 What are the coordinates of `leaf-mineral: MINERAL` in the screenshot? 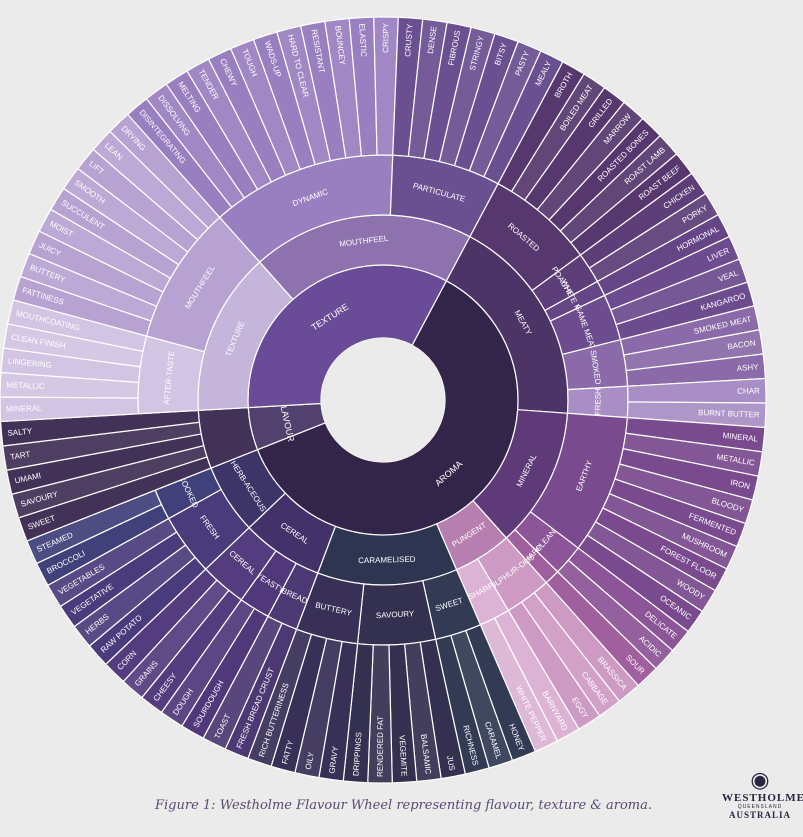 It's located at (695, 434).